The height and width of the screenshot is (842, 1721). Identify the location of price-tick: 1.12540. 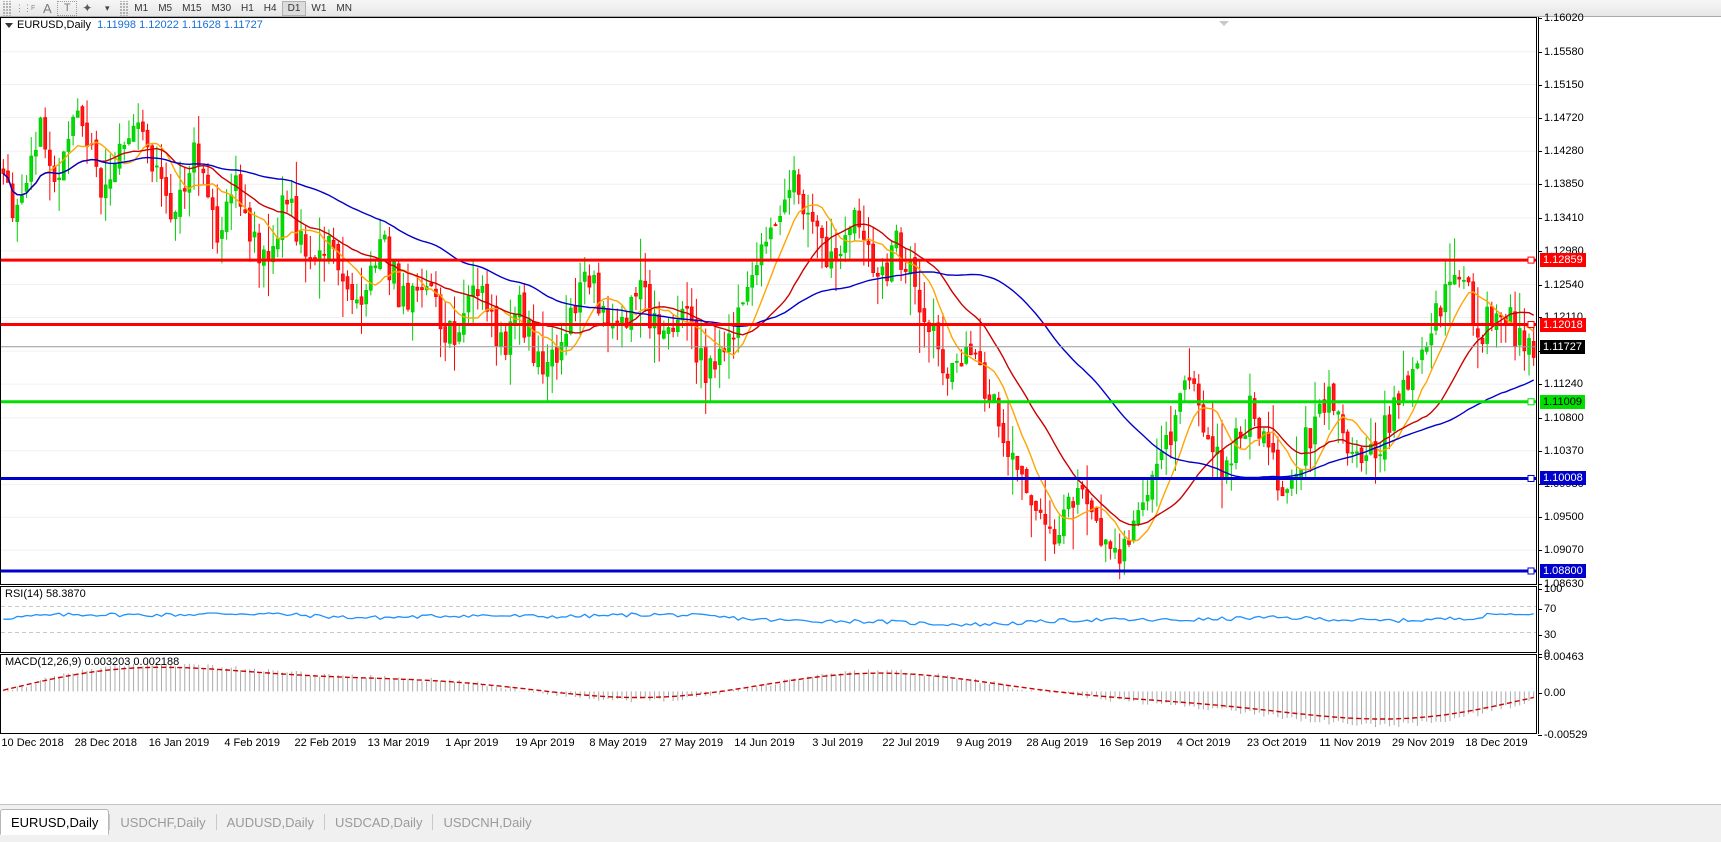
(1561, 284).